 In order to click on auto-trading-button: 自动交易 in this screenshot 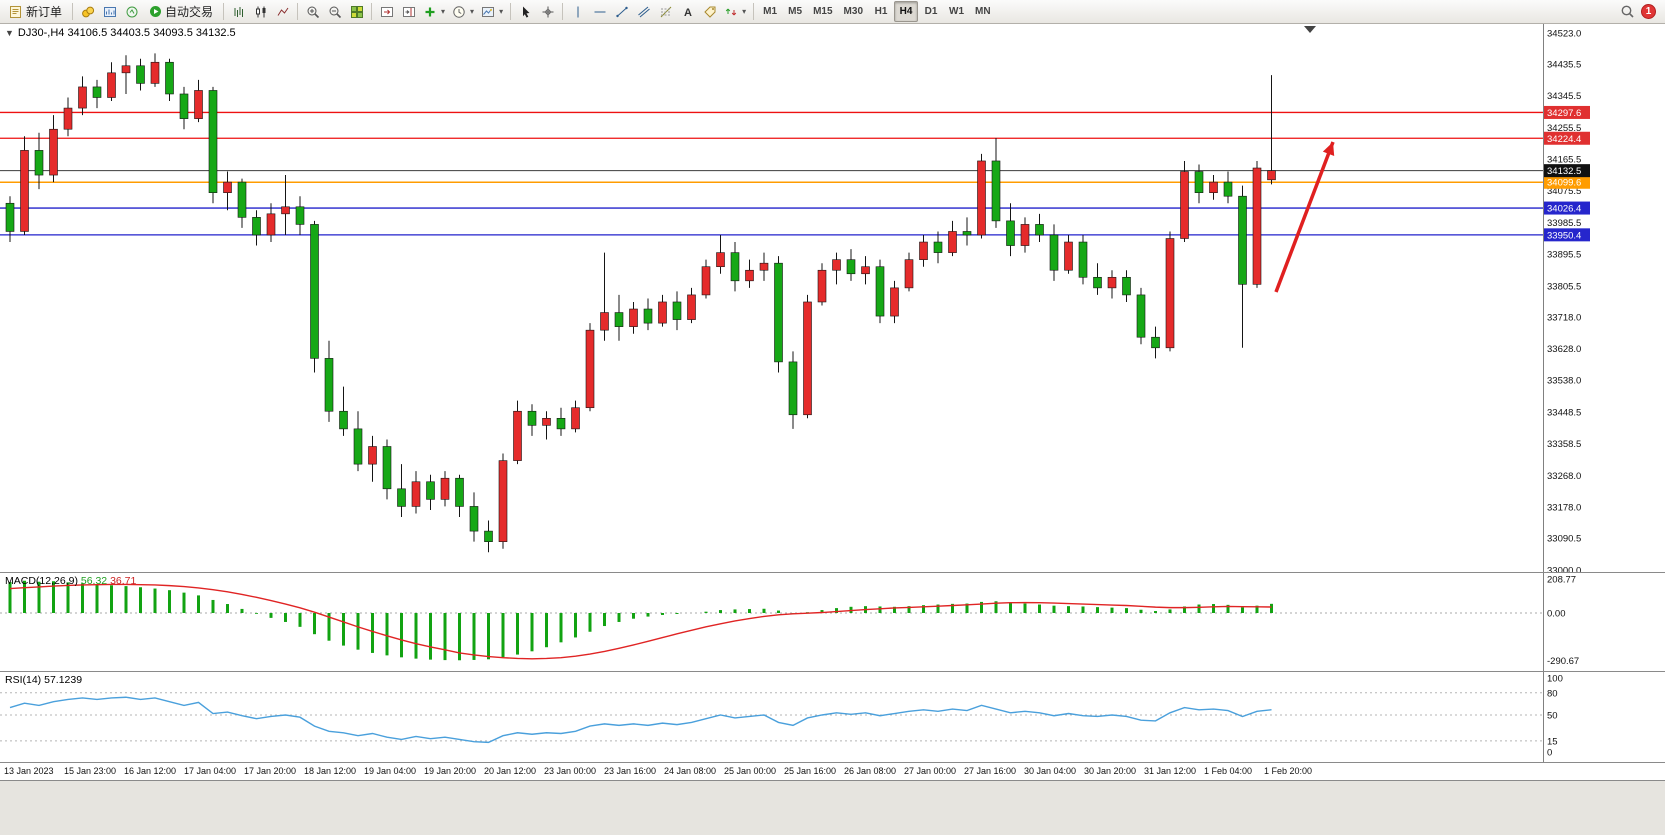, I will do `click(181, 11)`.